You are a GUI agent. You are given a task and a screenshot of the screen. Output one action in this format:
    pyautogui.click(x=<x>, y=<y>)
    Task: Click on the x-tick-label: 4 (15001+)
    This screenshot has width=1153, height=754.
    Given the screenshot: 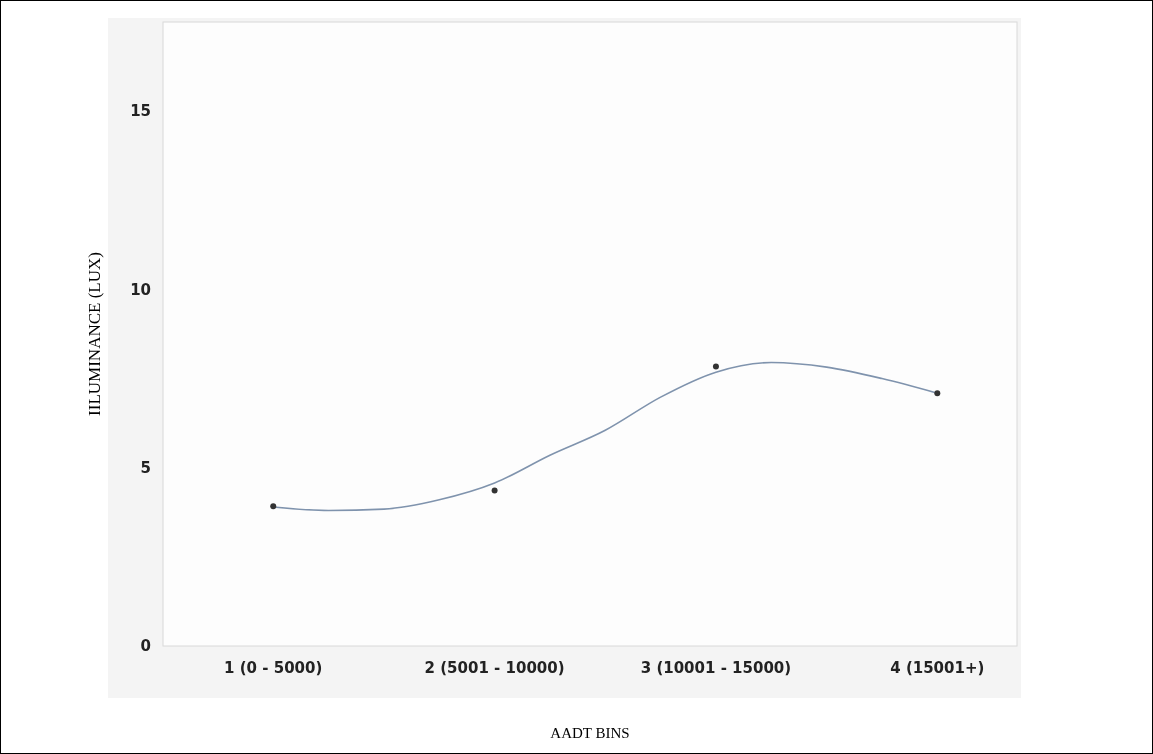 What is the action you would take?
    pyautogui.click(x=937, y=668)
    